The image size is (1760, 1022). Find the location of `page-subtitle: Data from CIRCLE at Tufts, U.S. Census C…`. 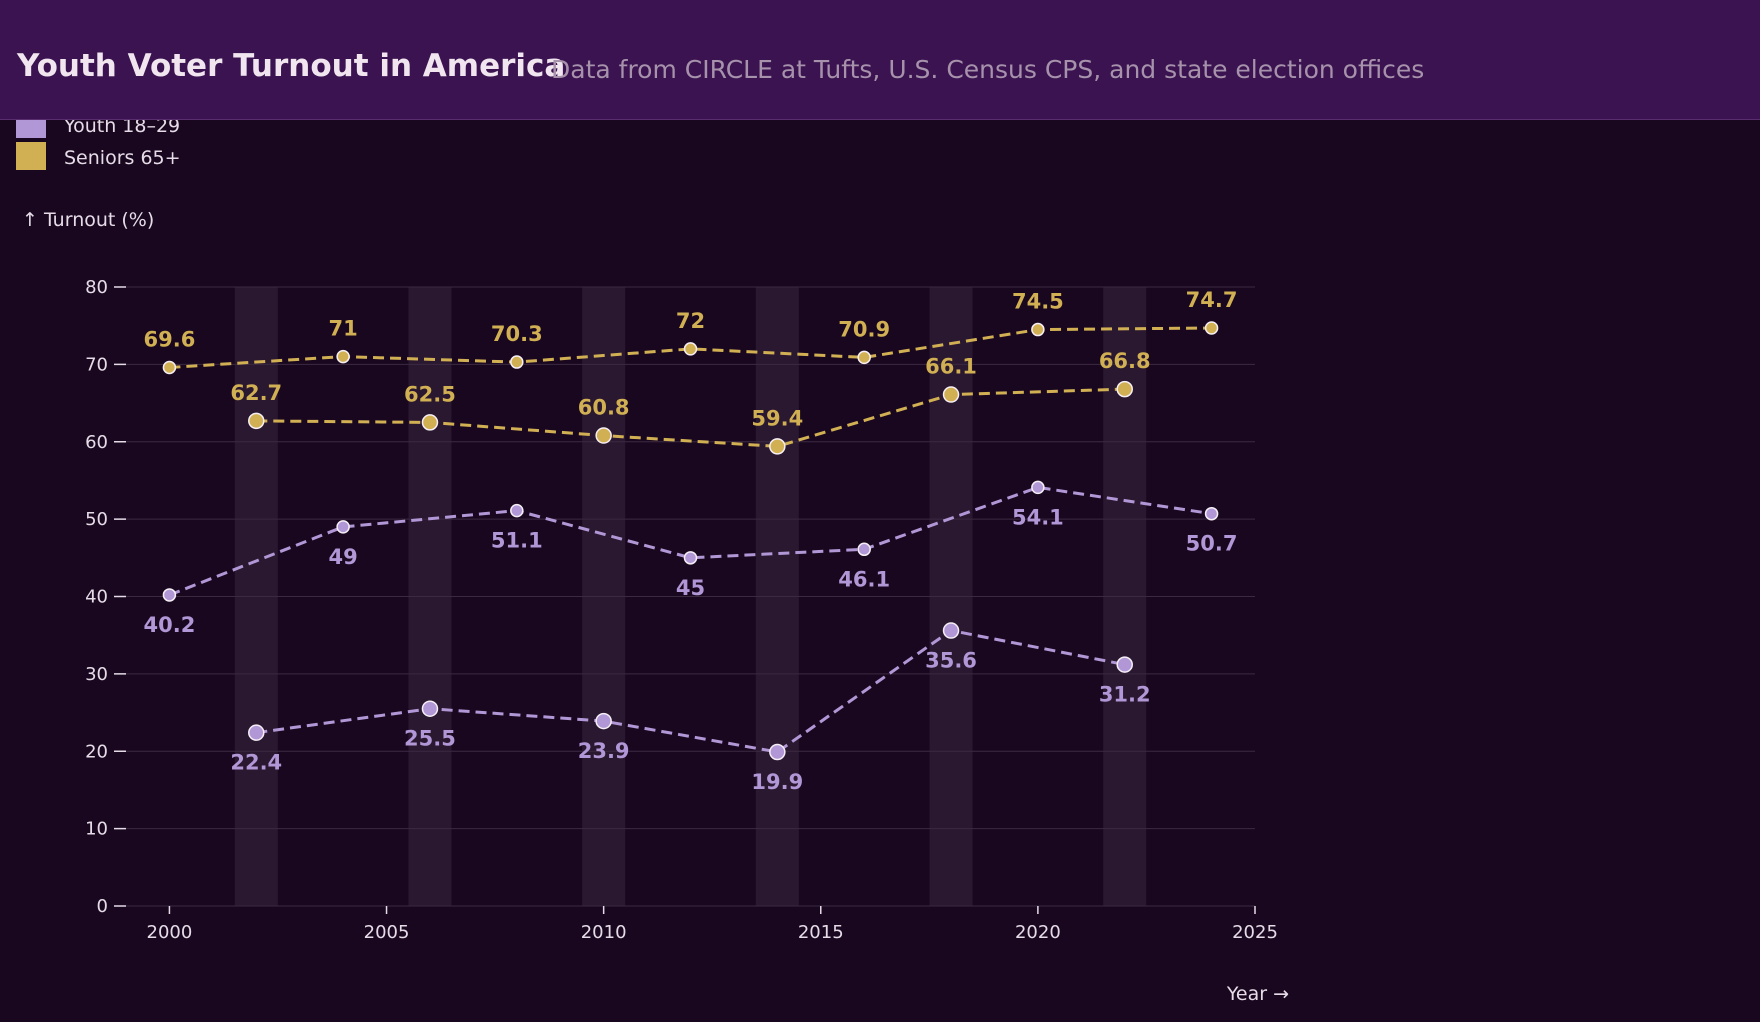

page-subtitle: Data from CIRCLE at Tufts, U.S. Census C… is located at coordinates (988, 69).